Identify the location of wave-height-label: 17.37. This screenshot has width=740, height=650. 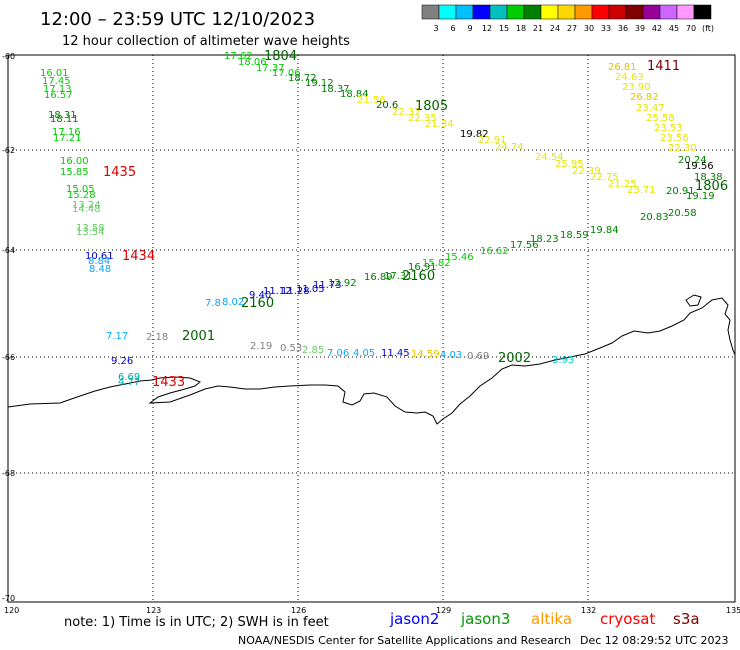
(270, 68).